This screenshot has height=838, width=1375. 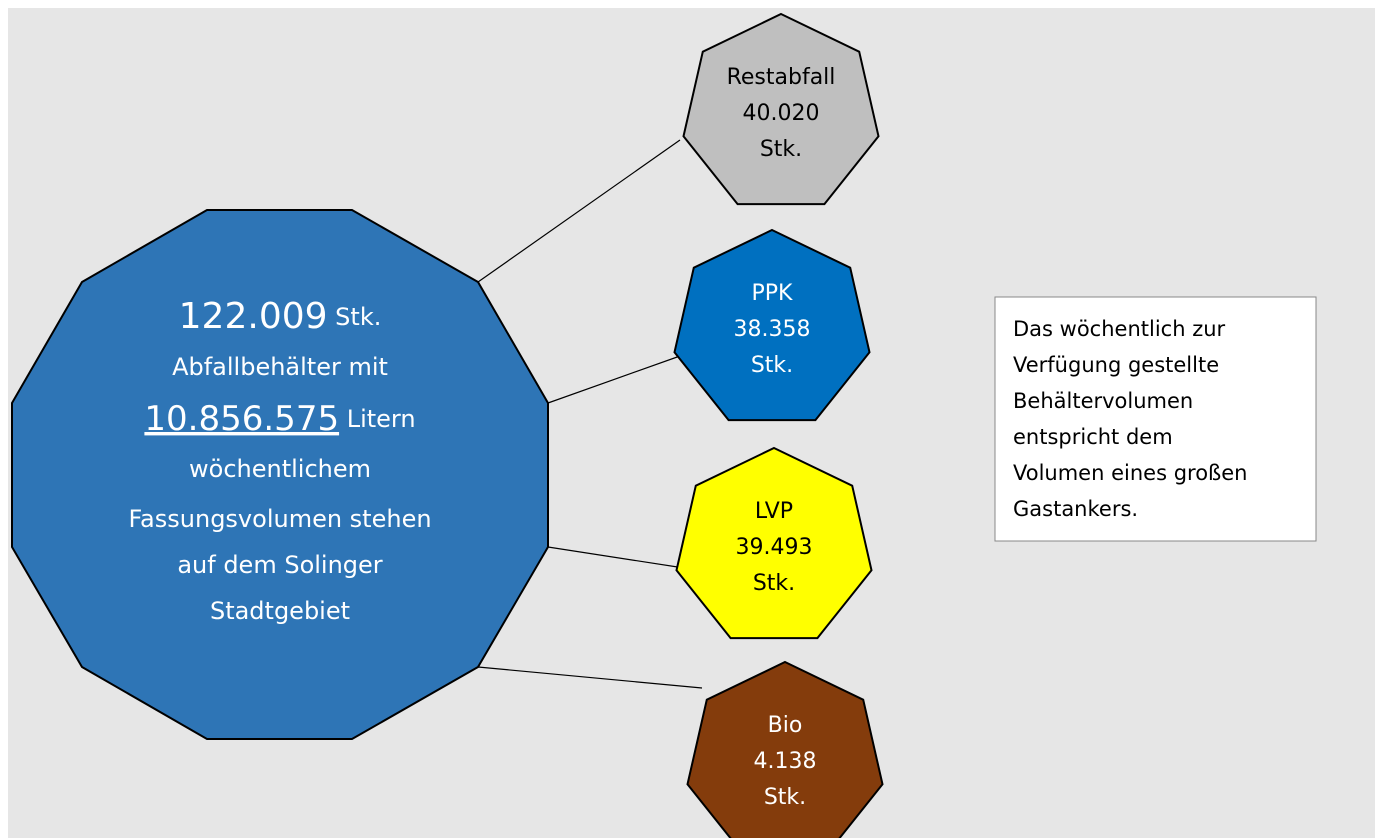 What do you see at coordinates (1075, 509) in the screenshot?
I see `note-line: Gastankers.` at bounding box center [1075, 509].